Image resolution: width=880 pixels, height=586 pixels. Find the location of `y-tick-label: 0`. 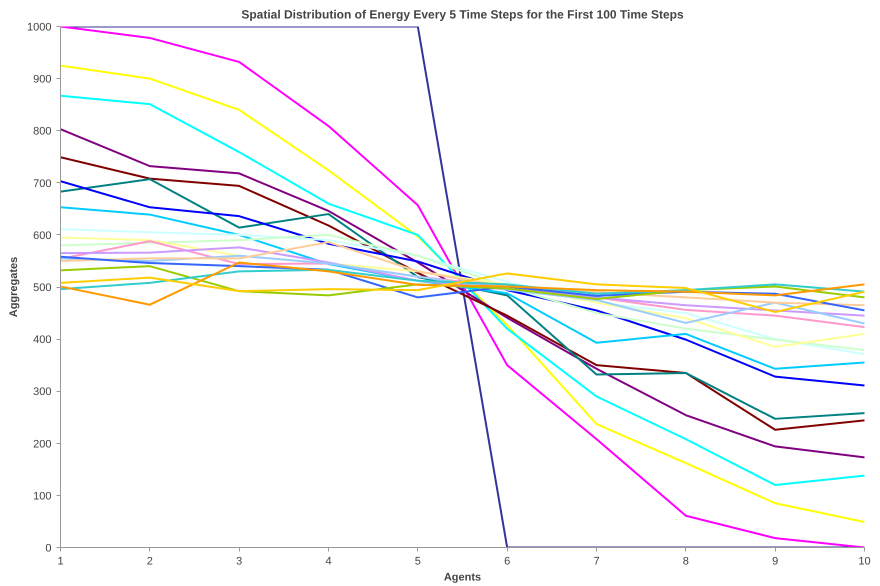

y-tick-label: 0 is located at coordinates (48, 548).